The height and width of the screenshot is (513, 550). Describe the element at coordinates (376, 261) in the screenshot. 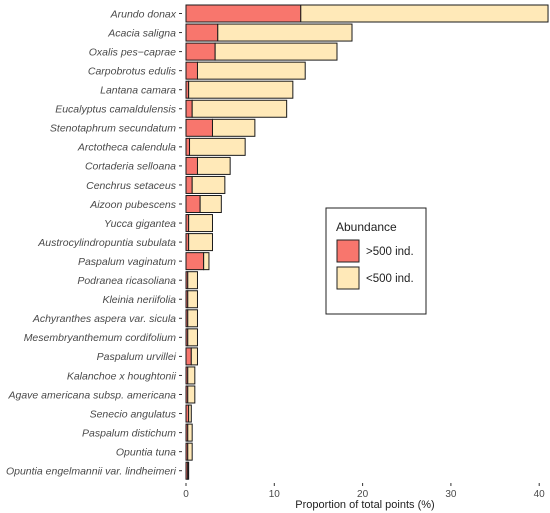

I see `legend: Abundance >500 ind. <500 ind.` at that location.